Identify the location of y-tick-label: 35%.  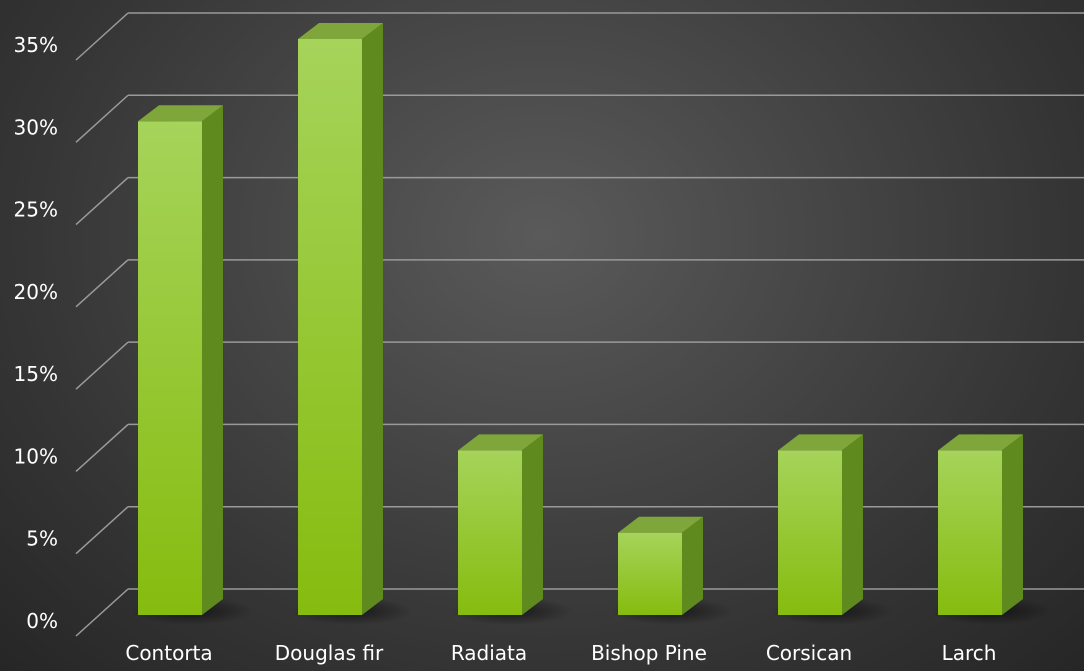
(36, 45).